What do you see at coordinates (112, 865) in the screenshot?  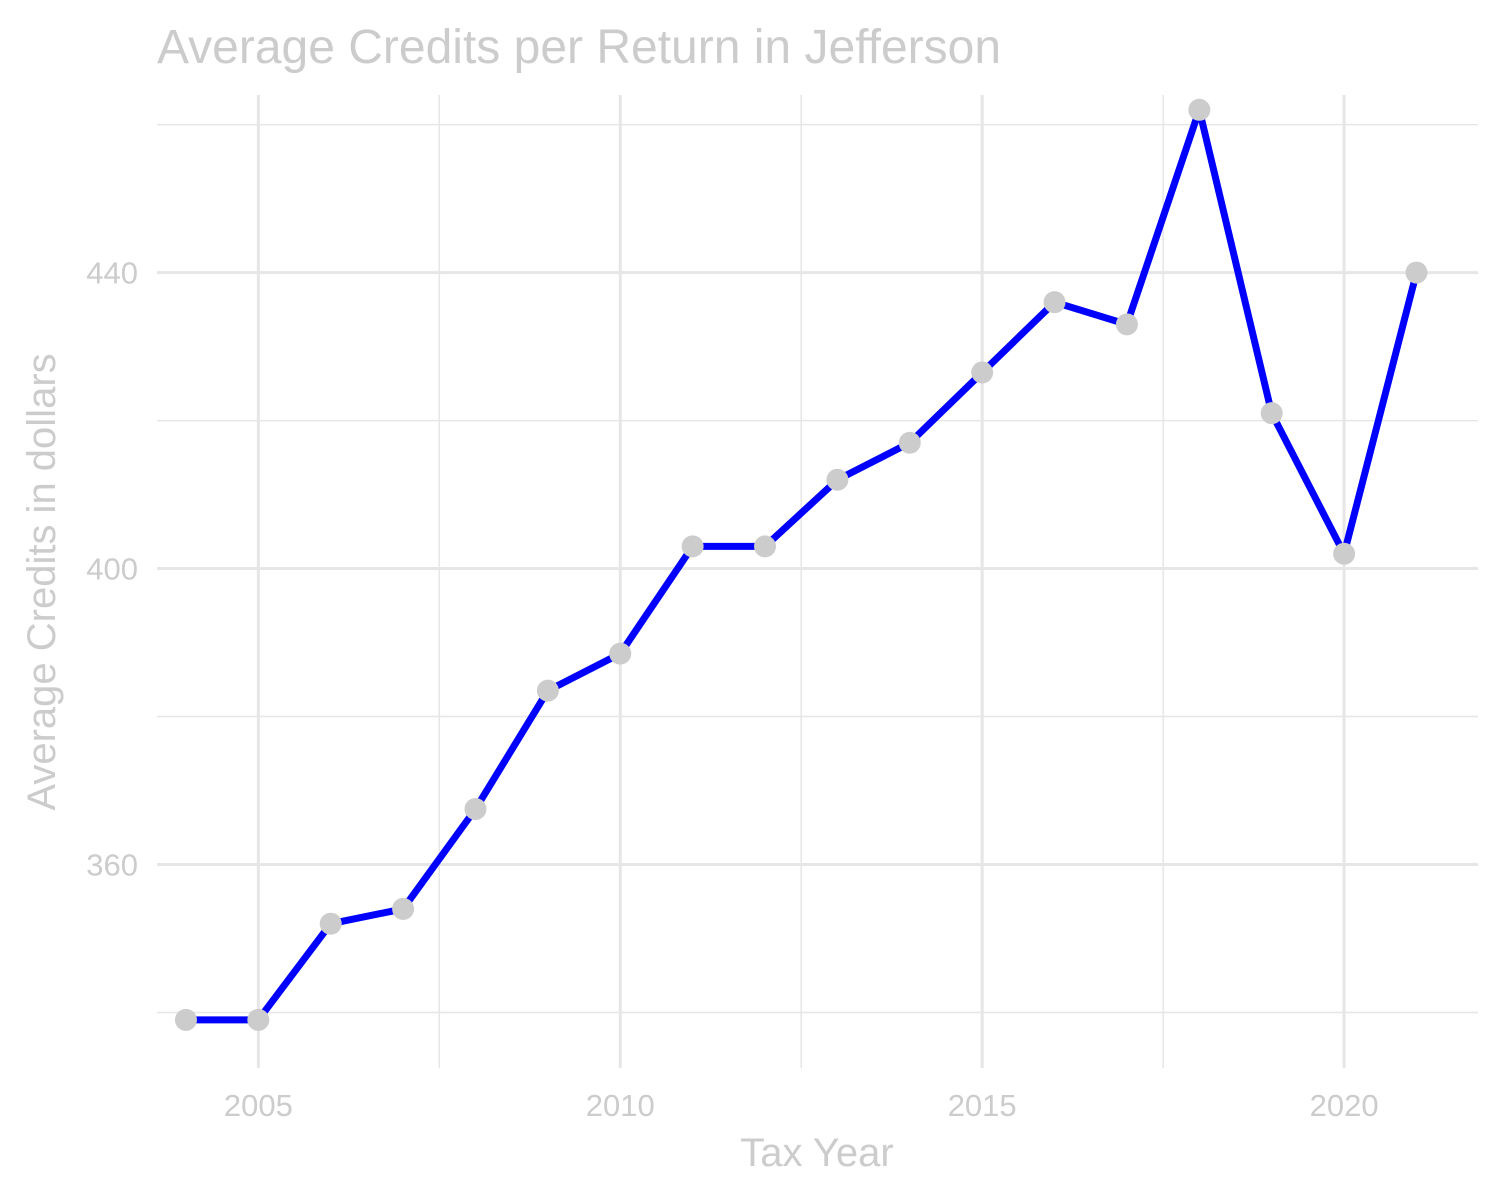 I see `y-tick-label: 360` at bounding box center [112, 865].